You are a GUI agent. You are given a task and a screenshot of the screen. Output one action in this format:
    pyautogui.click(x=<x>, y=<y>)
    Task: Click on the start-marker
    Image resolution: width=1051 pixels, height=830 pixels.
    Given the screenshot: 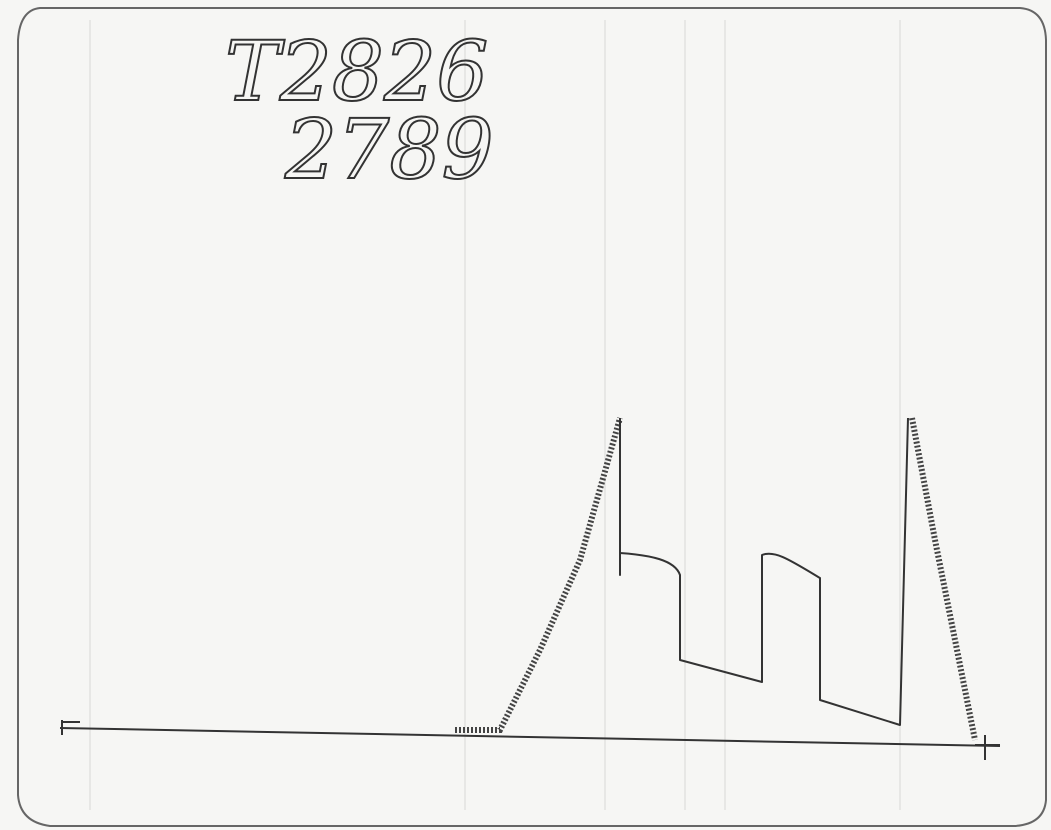 What is the action you would take?
    pyautogui.click(x=70, y=727)
    